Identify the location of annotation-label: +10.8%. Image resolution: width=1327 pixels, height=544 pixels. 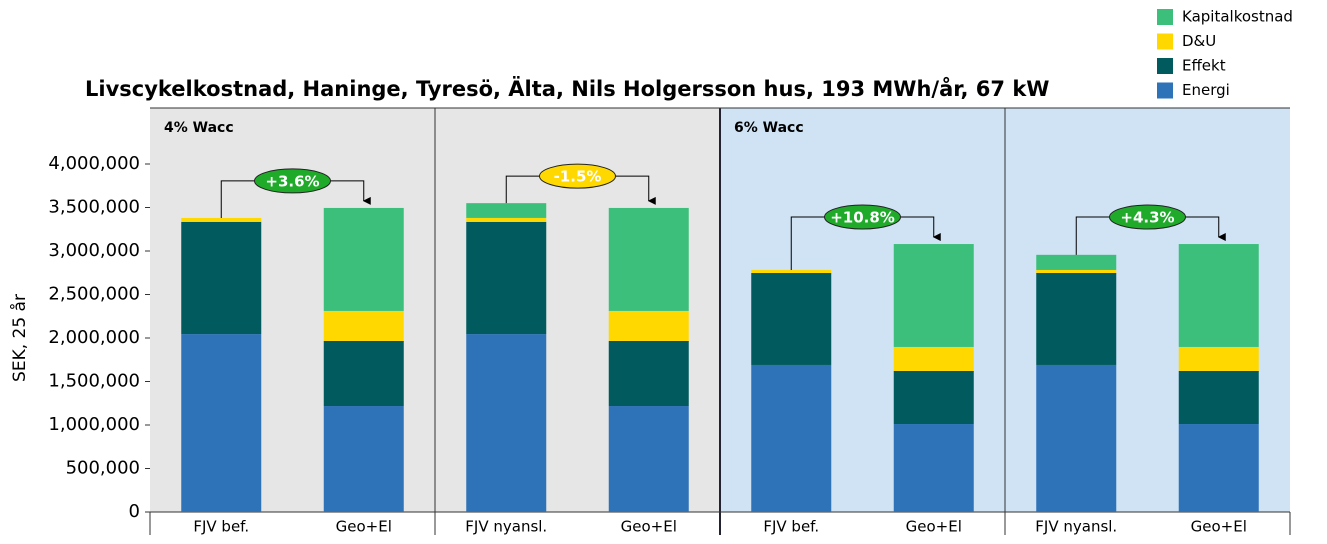
(862, 218).